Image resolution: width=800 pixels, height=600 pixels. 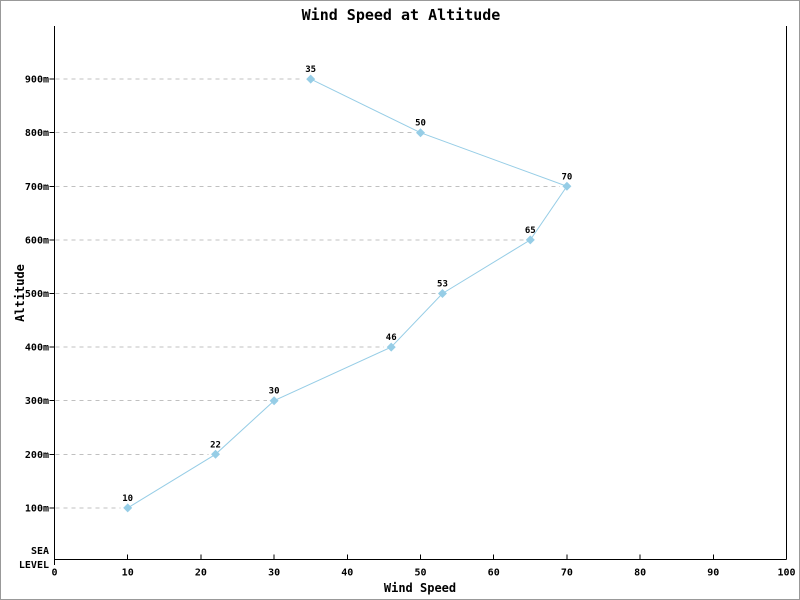 I want to click on y-tick-label-200m: 200m, so click(x=37, y=455).